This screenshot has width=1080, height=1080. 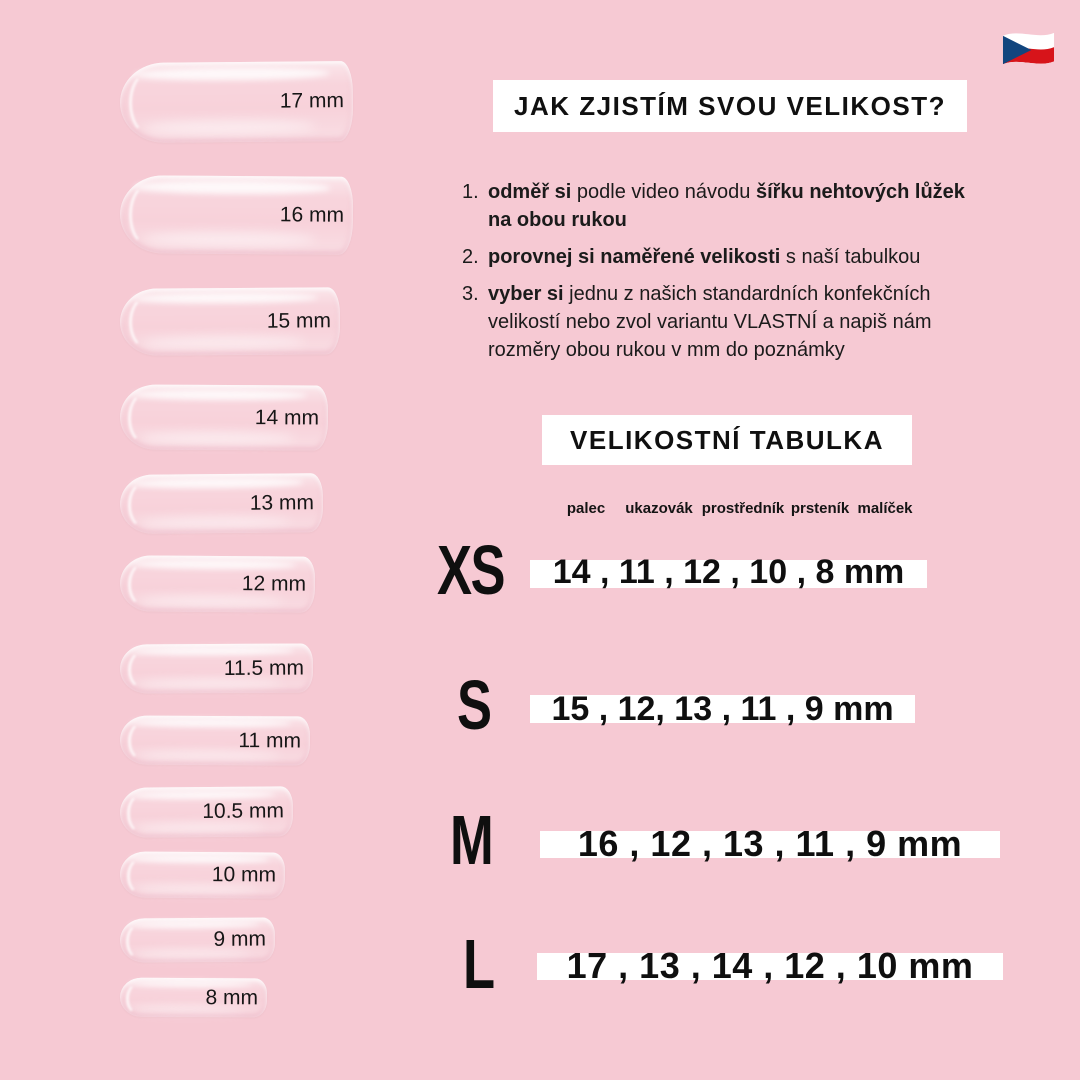 What do you see at coordinates (470, 192) in the screenshot?
I see `step-number: 1.` at bounding box center [470, 192].